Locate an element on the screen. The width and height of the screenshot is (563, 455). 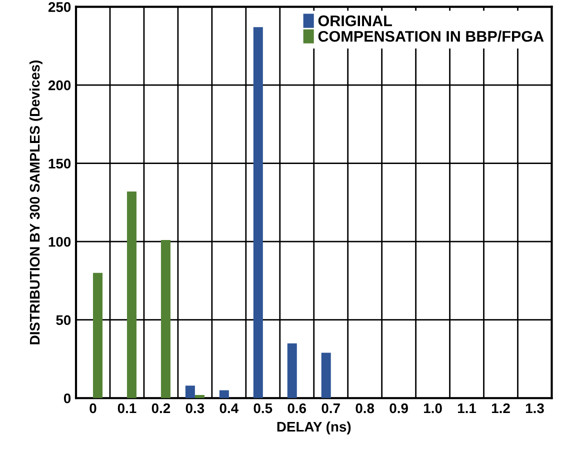
x-tick-label: 1.2 is located at coordinates (501, 408).